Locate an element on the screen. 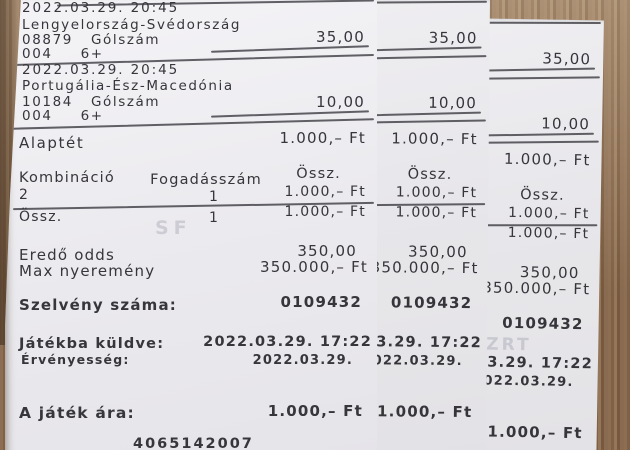  match-1-code-row: 08879 Gólszám is located at coordinates (91, 40).